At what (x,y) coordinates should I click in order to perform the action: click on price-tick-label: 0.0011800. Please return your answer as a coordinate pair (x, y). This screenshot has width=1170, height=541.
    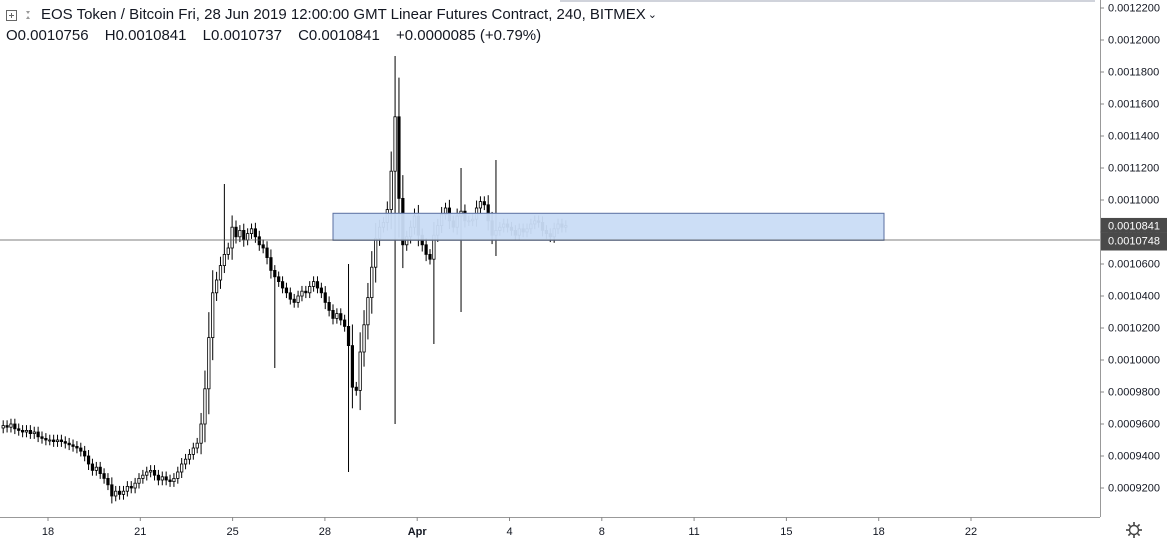
    Looking at the image, I should click on (1133, 73).